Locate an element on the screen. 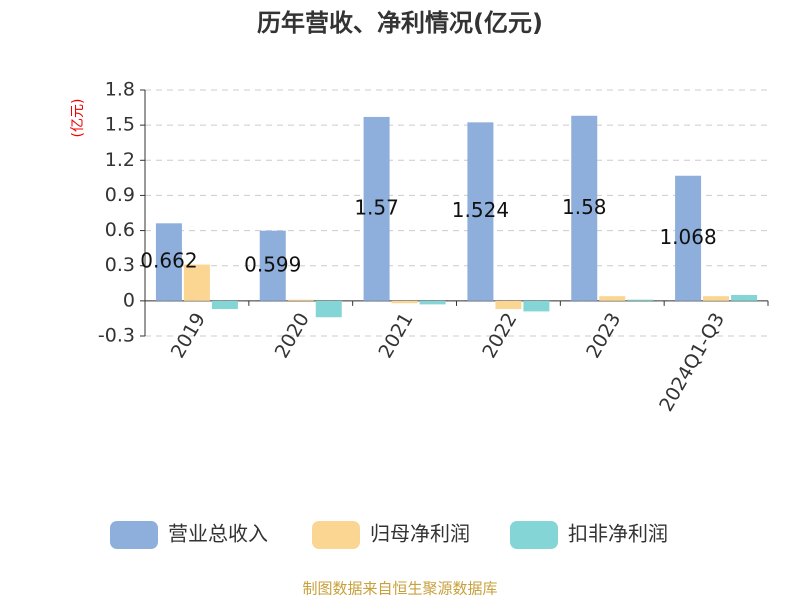  legend-label: 扣非净利润 is located at coordinates (618, 534).